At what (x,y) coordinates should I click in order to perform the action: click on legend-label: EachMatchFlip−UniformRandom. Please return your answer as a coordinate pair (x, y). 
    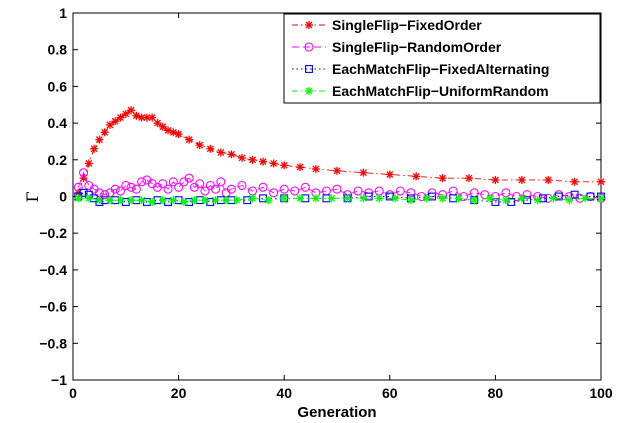
    Looking at the image, I should click on (440, 91).